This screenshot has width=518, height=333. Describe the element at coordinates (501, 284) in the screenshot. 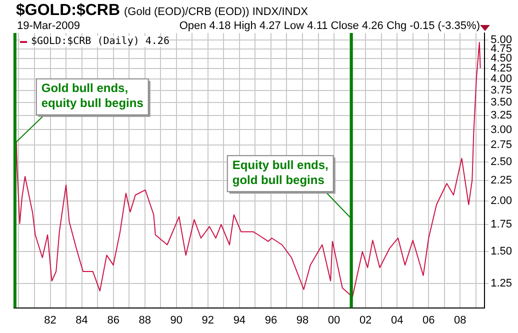

I see `y-tick-label: 1.25` at that location.